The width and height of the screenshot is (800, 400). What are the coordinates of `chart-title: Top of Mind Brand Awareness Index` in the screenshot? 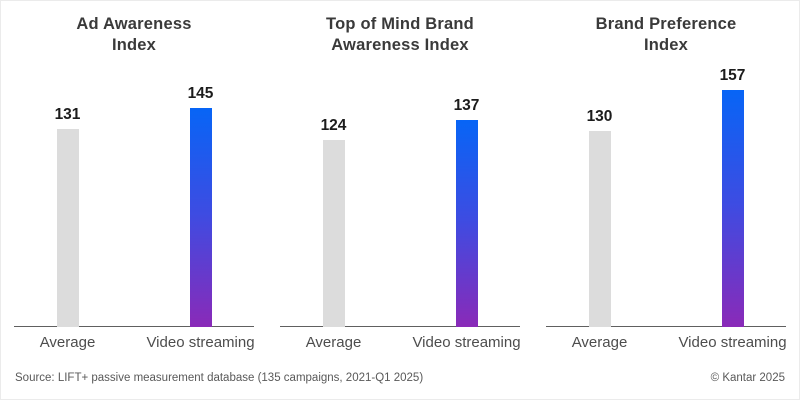 It's located at (400, 29).